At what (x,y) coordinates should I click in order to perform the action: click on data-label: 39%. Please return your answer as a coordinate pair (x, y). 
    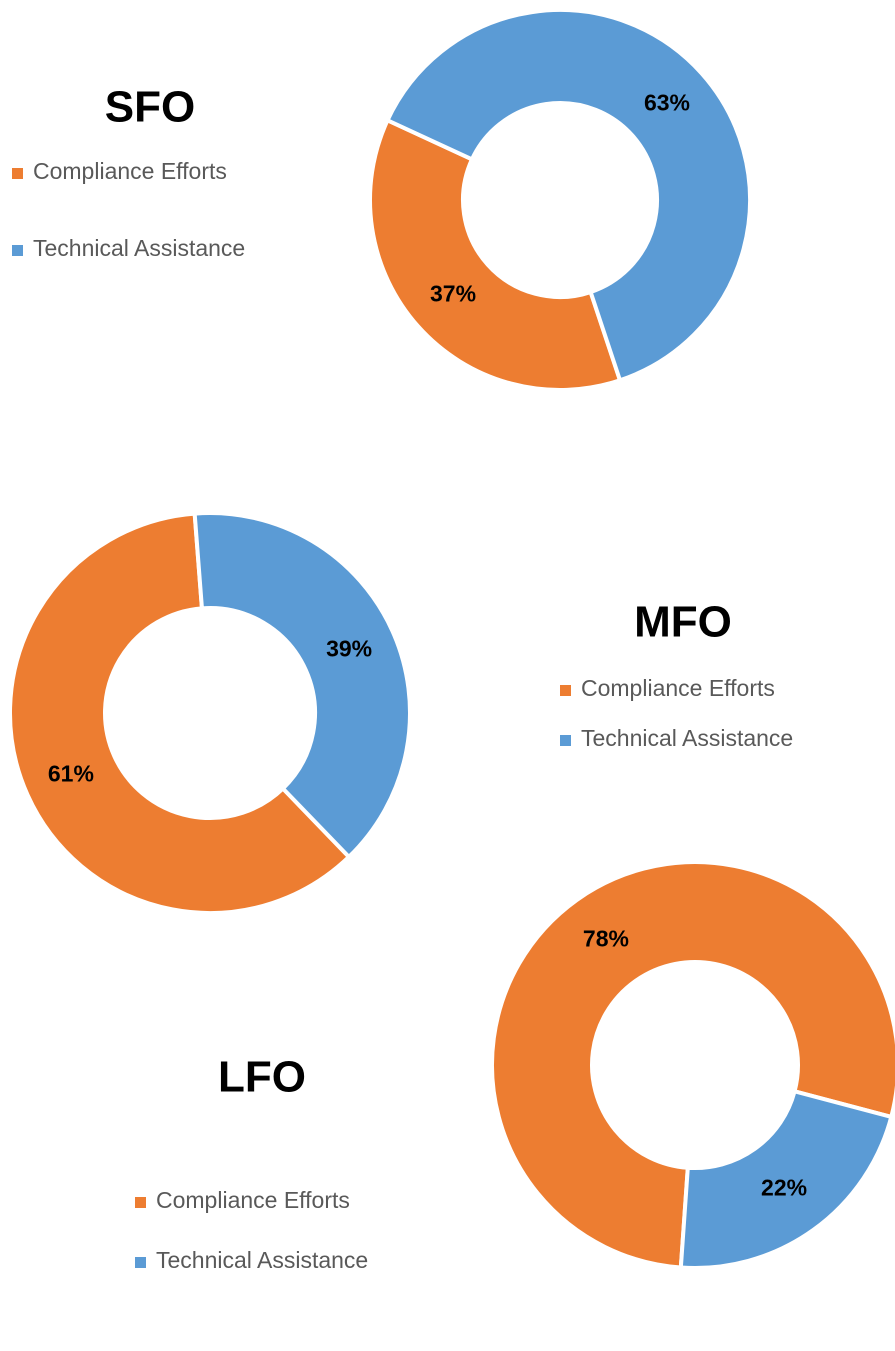
    Looking at the image, I should click on (349, 649).